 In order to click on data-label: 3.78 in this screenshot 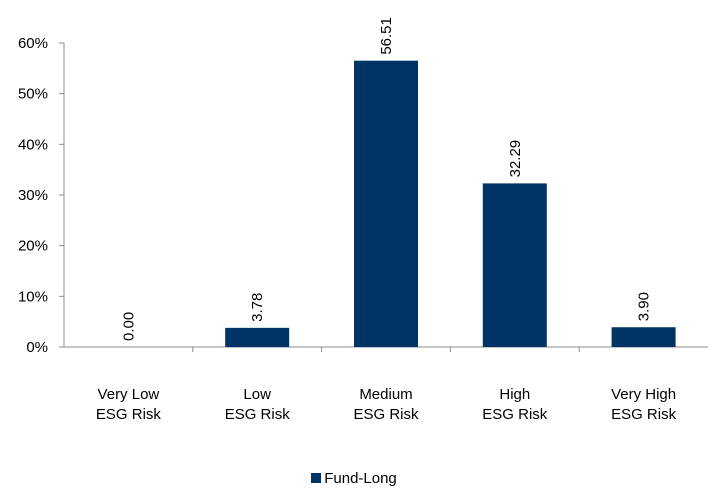, I will do `click(257, 307)`.